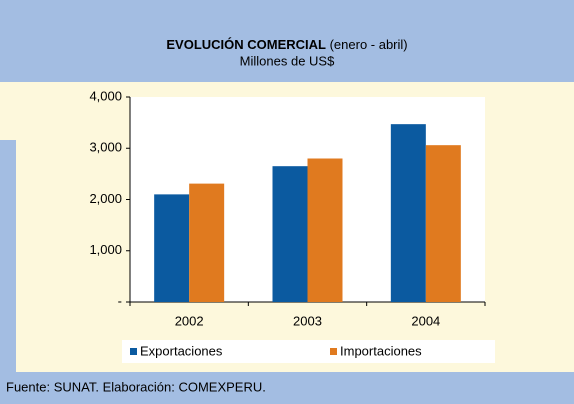  I want to click on y-tick-label: 4,000, so click(105, 95).